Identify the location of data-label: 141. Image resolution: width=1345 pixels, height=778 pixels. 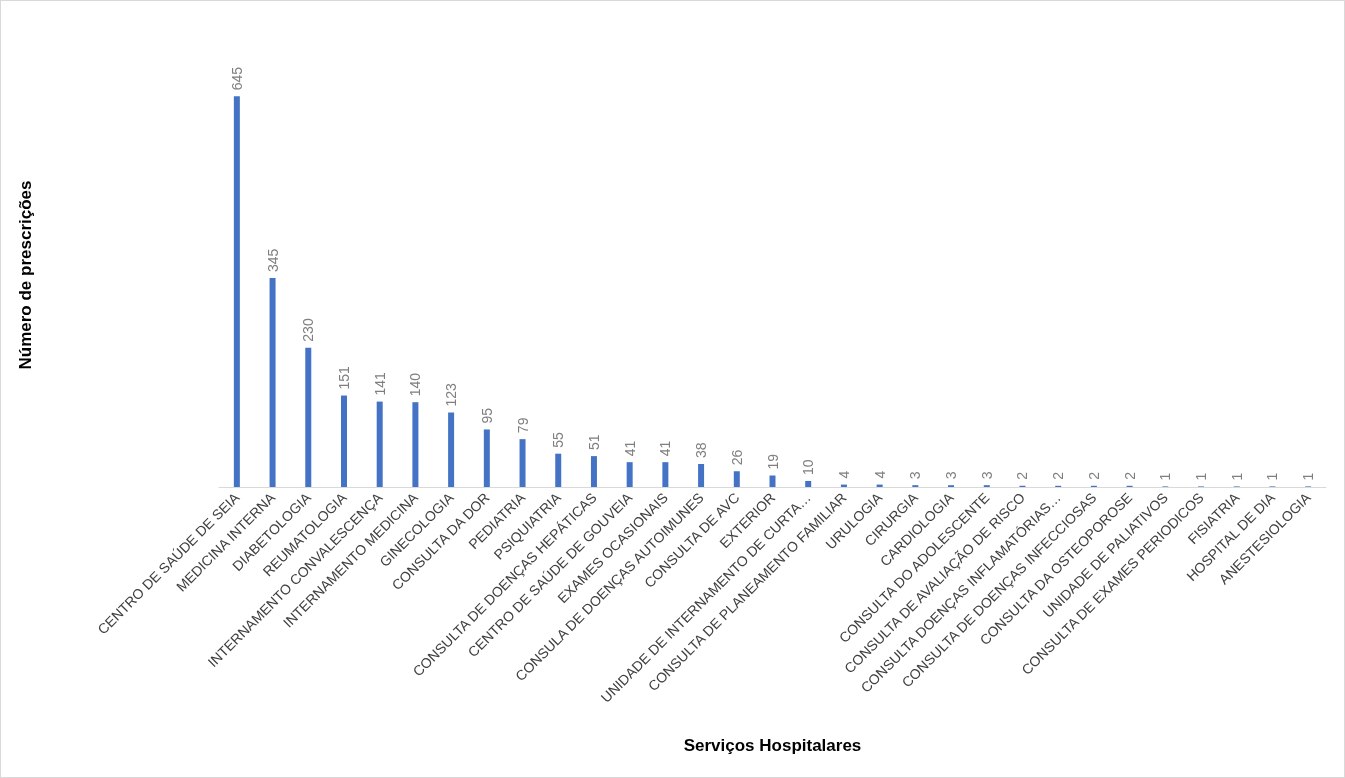
(379, 384).